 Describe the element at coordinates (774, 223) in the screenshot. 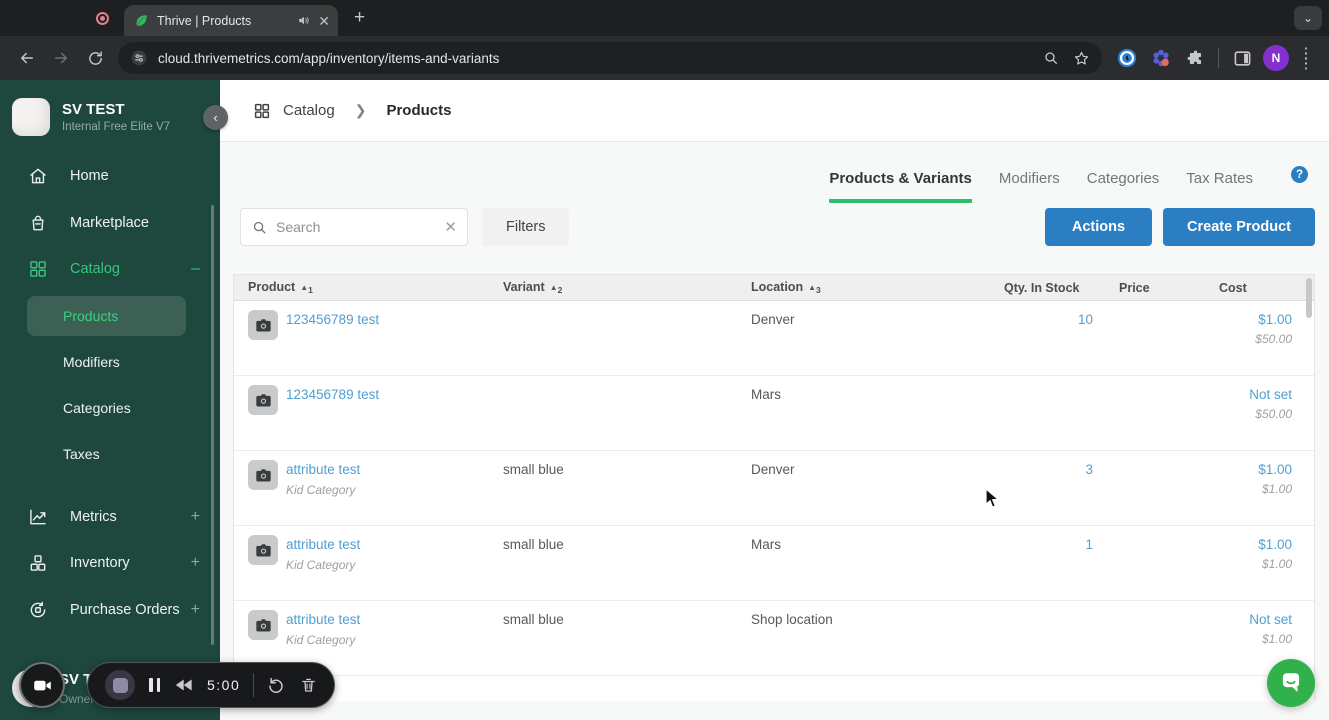

I see `table-controls: ✕ Filters Actions Create Product` at that location.